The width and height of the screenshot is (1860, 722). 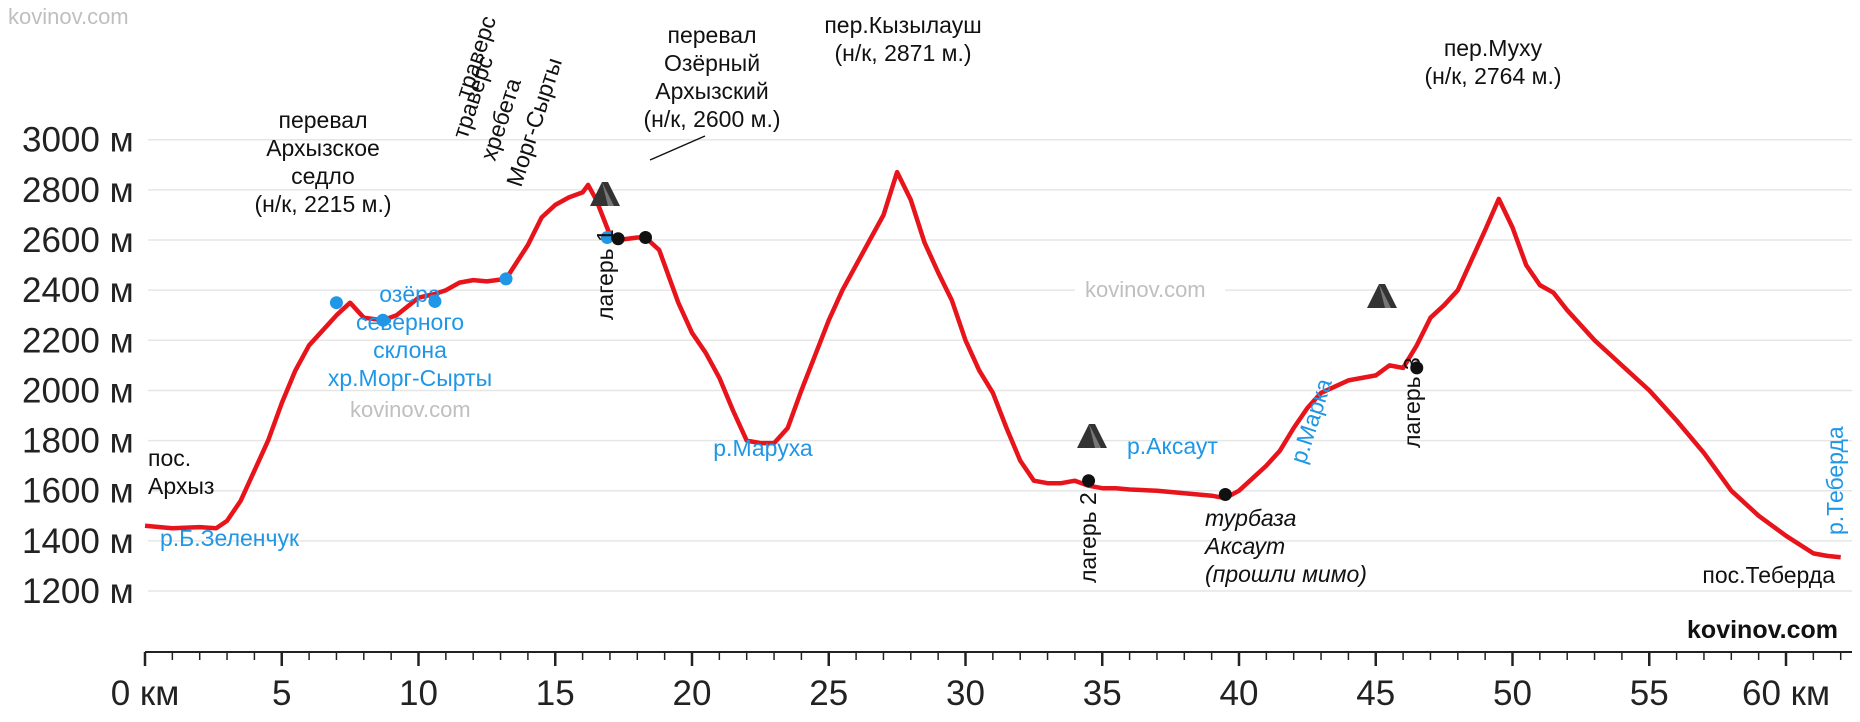 I want to click on x-tick-label: 20, so click(x=692, y=693).